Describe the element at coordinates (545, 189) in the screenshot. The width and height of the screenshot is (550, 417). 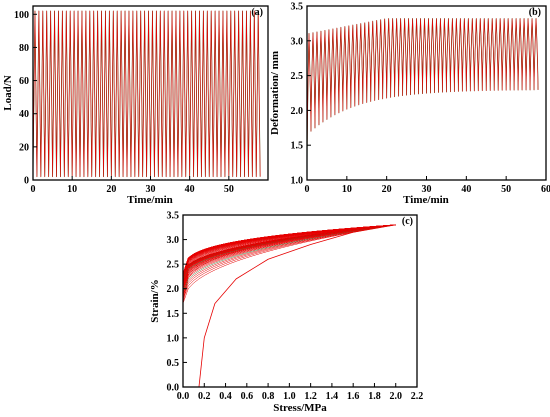
I see `x-tick-label: 60` at that location.